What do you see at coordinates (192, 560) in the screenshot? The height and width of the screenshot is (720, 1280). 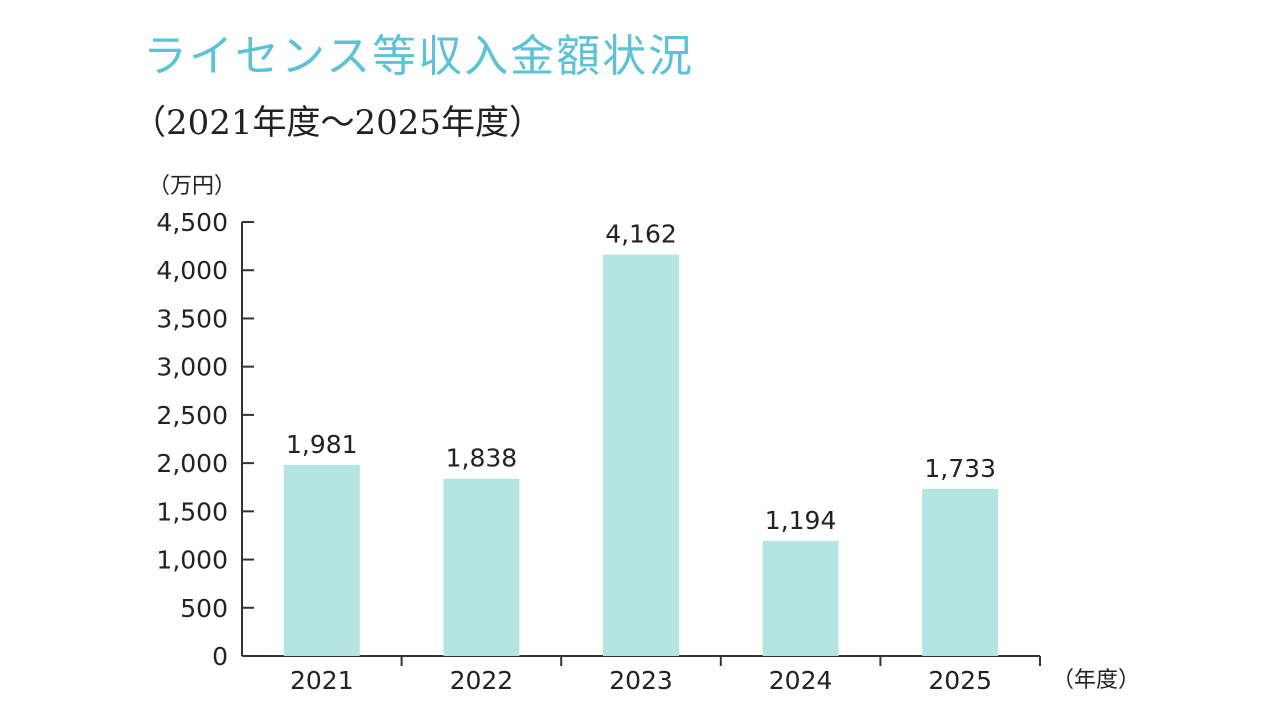 I see `y-tick-label: 1,000` at bounding box center [192, 560].